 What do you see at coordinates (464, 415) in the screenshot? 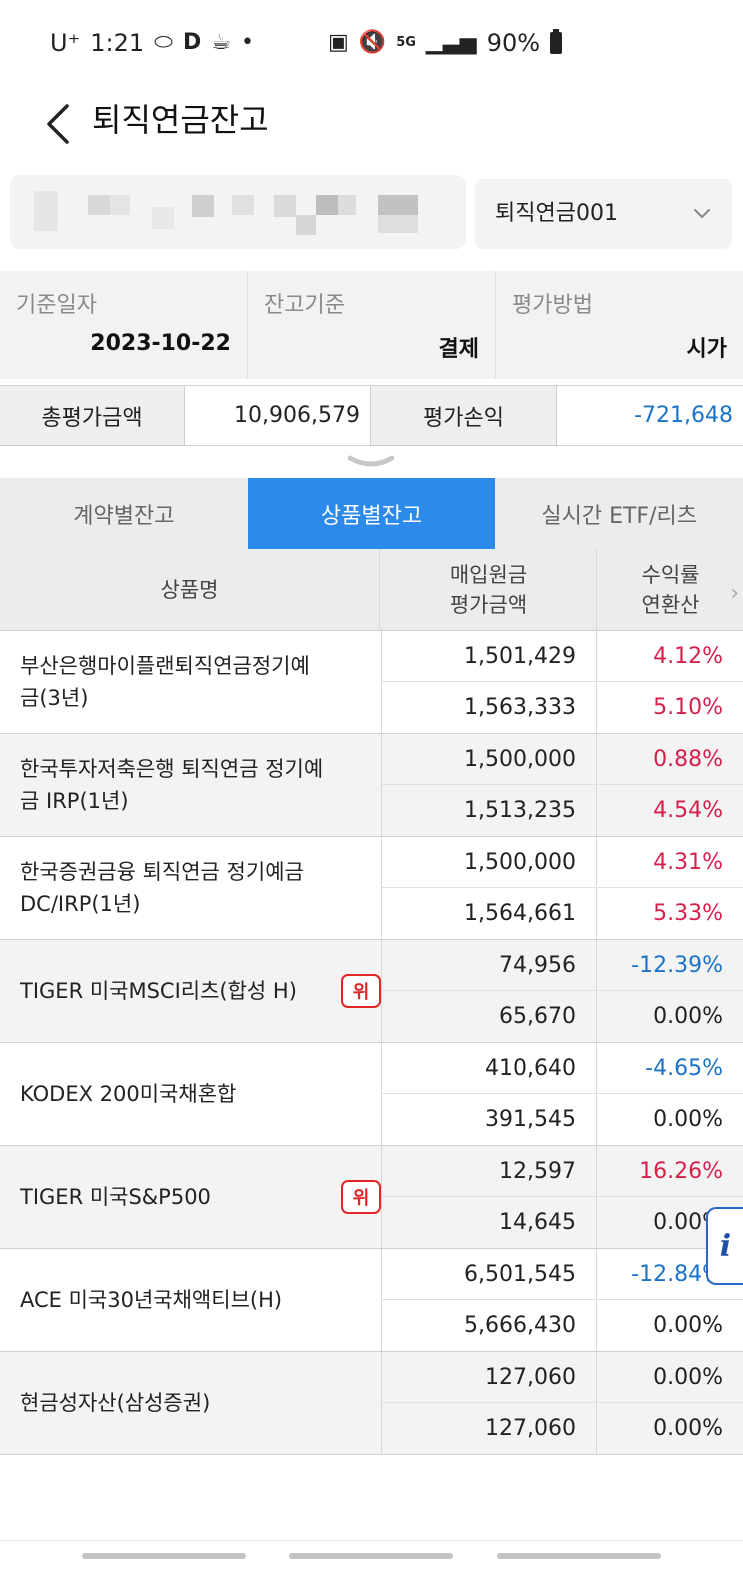
I see `profit-loss-label: 평가손익` at bounding box center [464, 415].